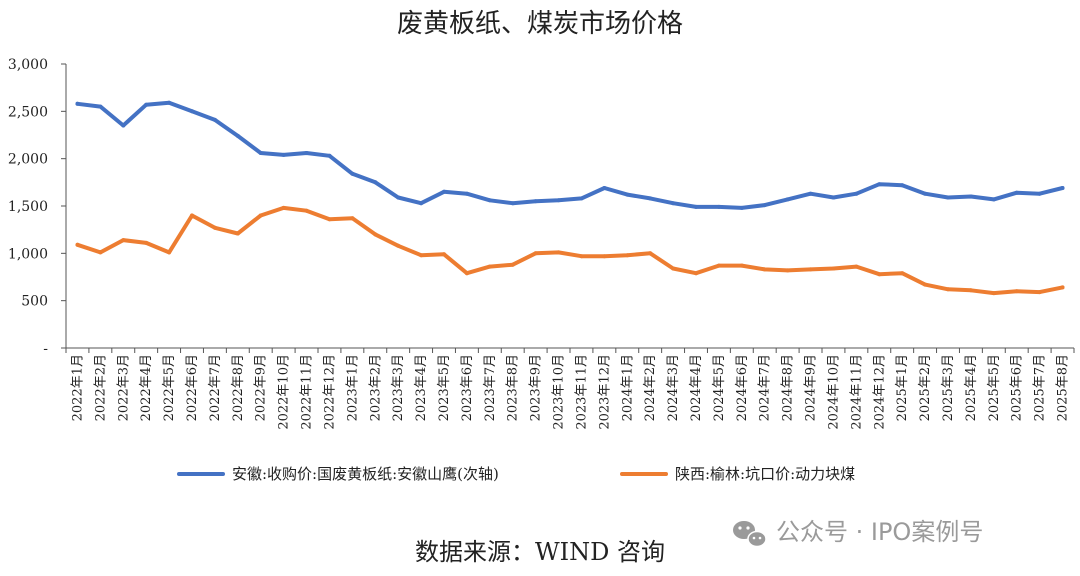 The width and height of the screenshot is (1080, 576). What do you see at coordinates (375, 387) in the screenshot?
I see `x-tick-label: 2023年2月` at bounding box center [375, 387].